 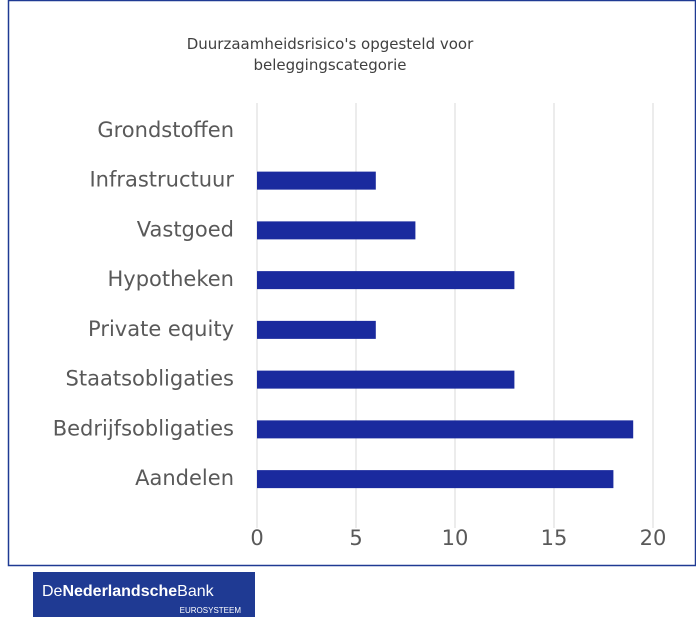 I want to click on logo: DeNederlandscheBank EUROSYSTEEM, so click(x=144, y=594).